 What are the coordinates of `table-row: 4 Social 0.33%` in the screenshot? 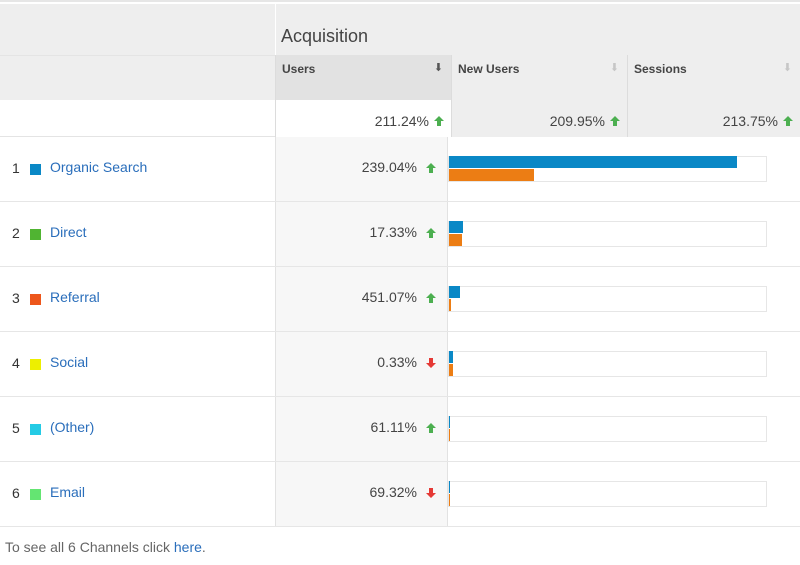 It's located at (400, 364).